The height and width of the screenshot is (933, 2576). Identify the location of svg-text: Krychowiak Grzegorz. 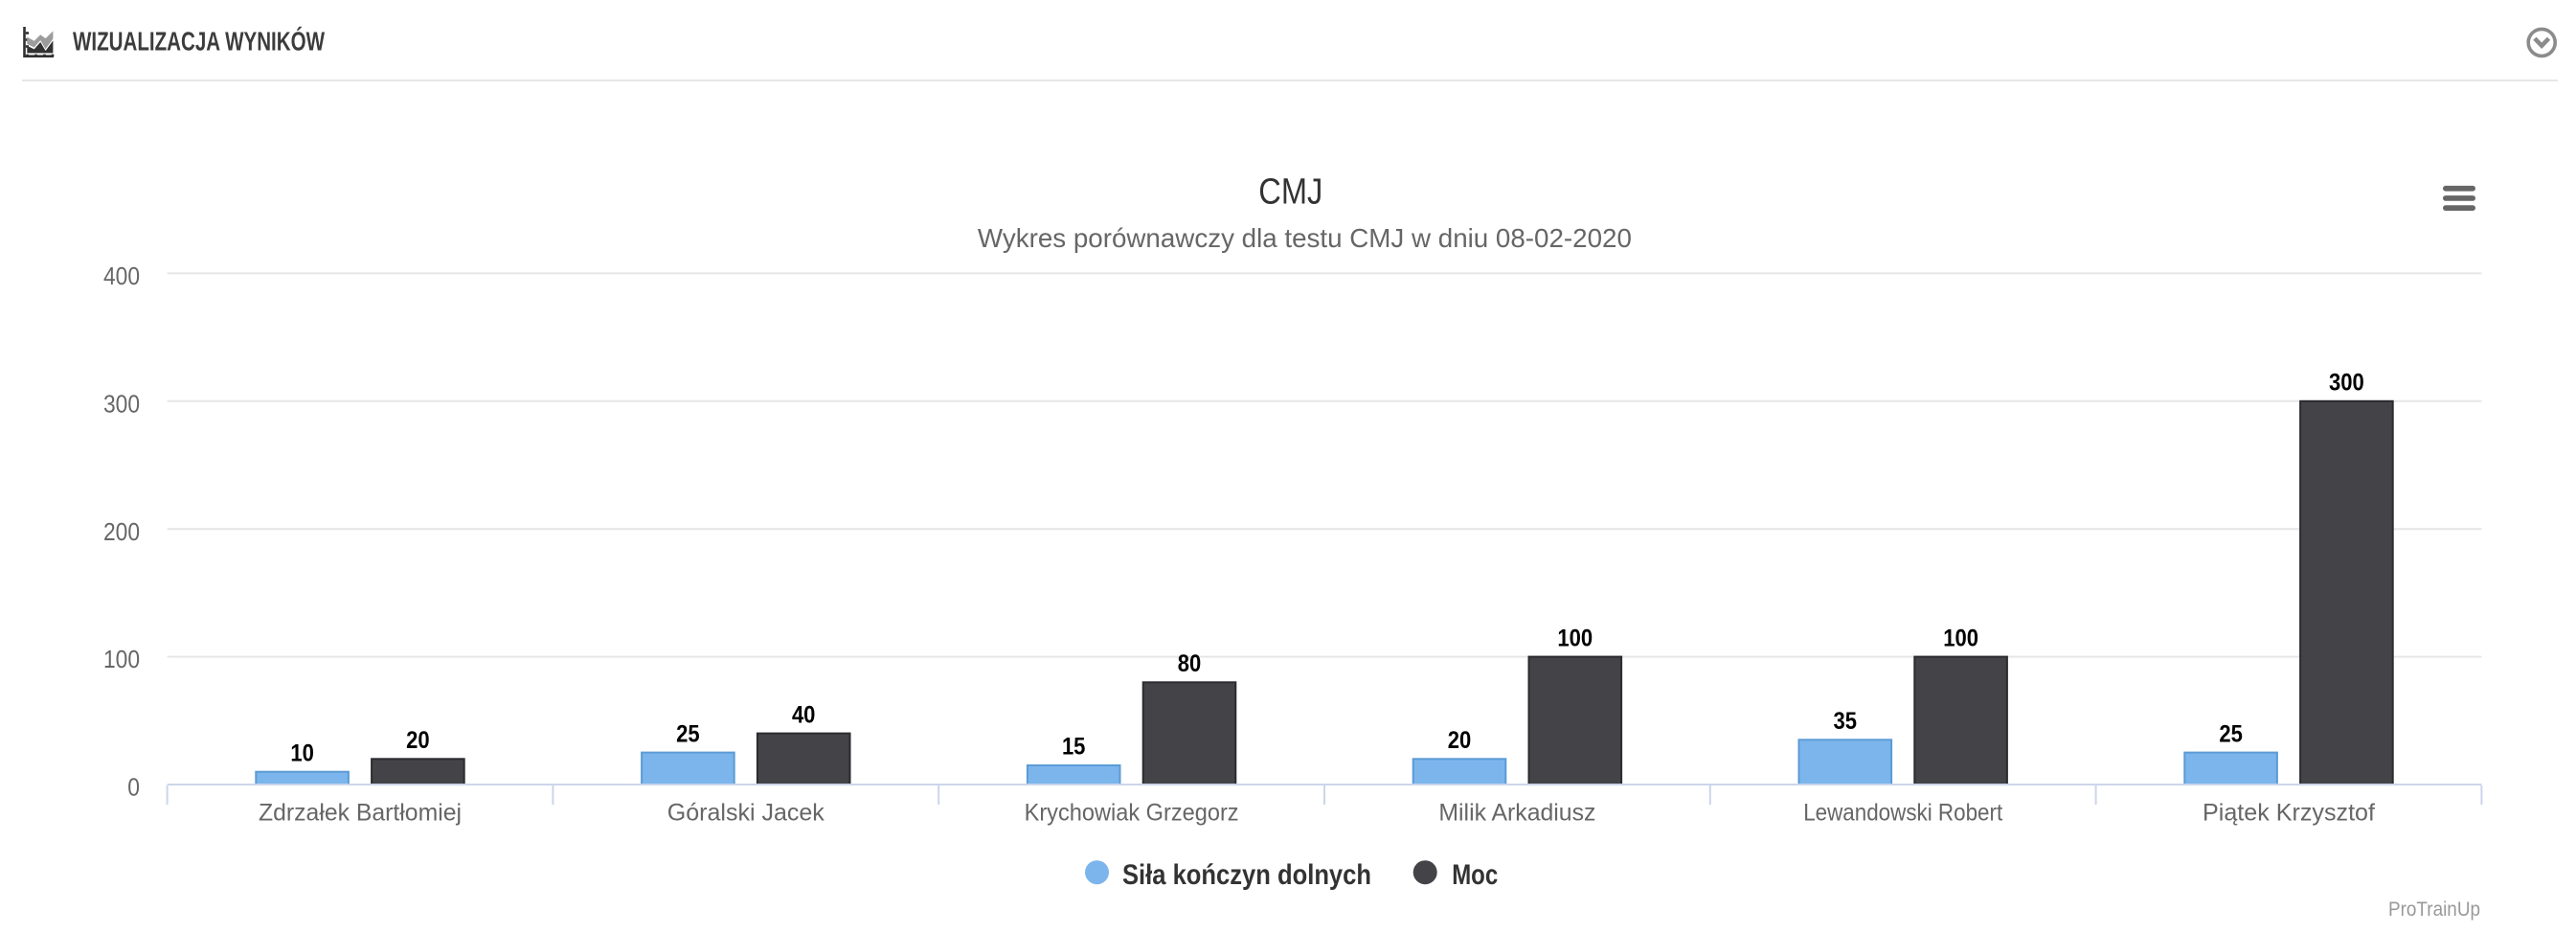
(1132, 813).